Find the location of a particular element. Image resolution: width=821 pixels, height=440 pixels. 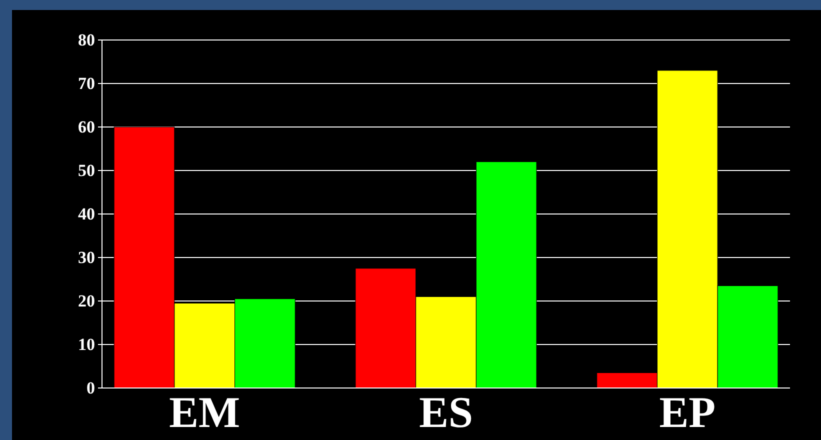

y-tick-label: 70 is located at coordinates (86, 83).